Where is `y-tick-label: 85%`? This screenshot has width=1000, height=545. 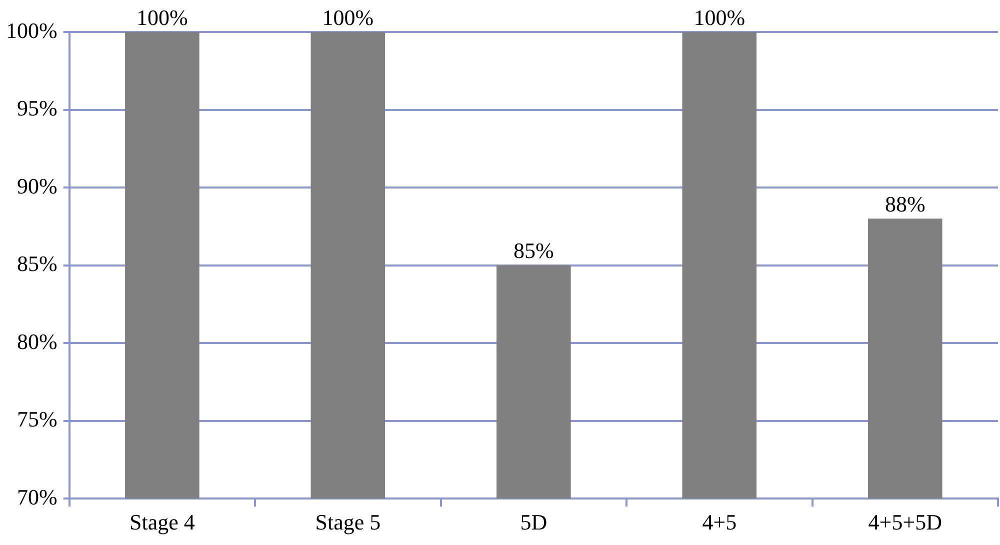 y-tick-label: 85% is located at coordinates (37, 263).